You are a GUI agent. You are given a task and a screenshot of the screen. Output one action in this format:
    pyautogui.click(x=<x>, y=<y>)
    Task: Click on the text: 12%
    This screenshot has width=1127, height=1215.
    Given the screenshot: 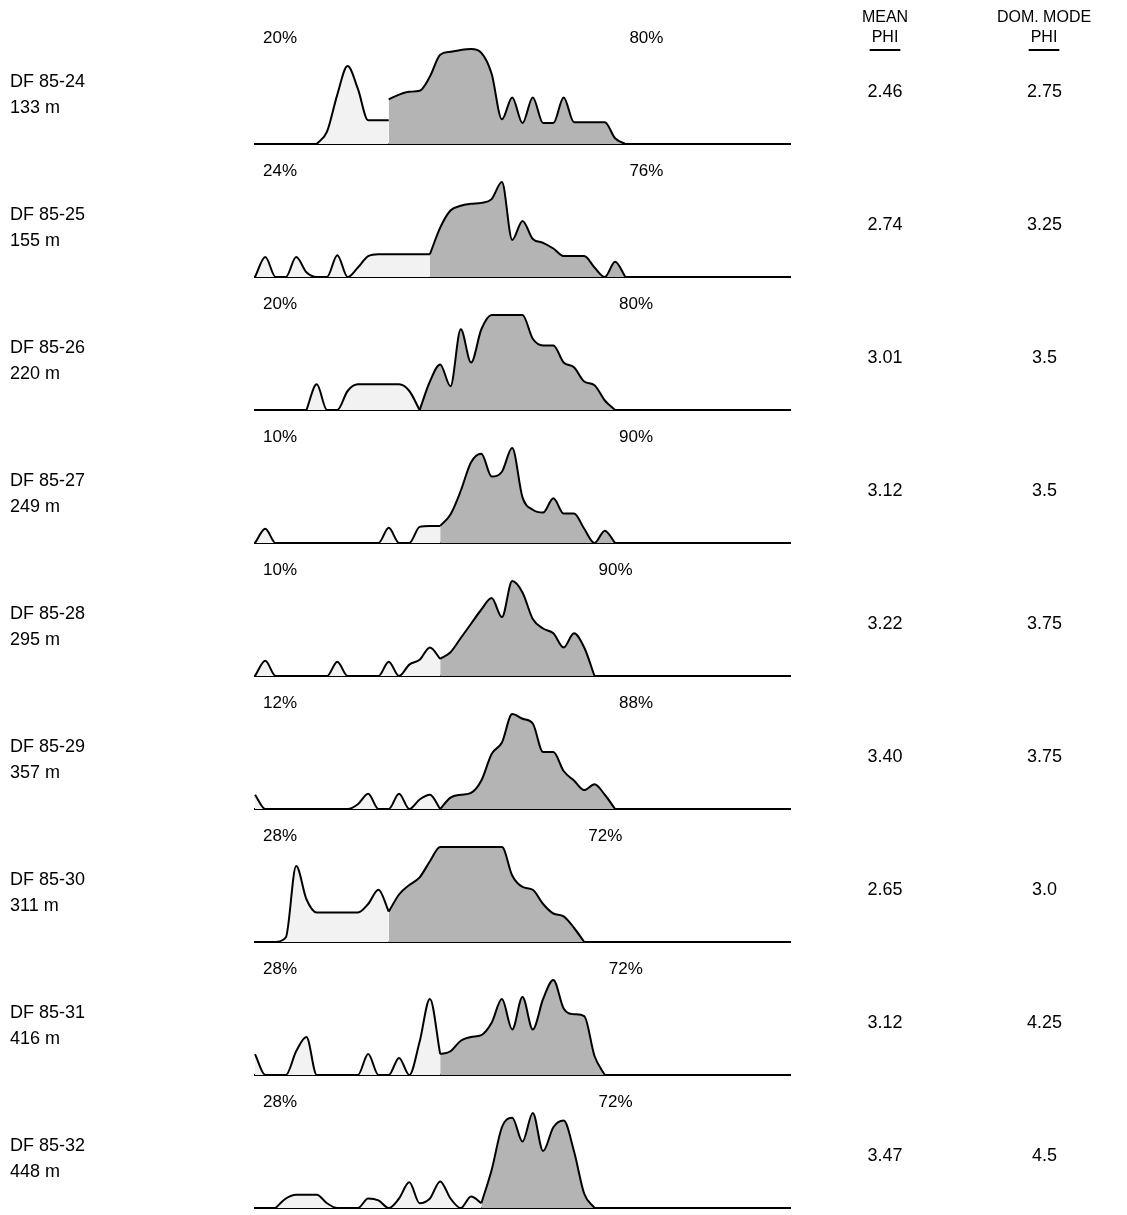 What is the action you would take?
    pyautogui.click(x=280, y=703)
    